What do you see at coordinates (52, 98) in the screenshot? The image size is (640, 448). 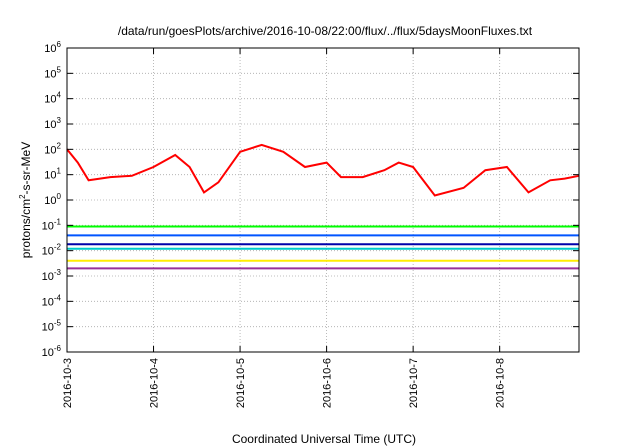 I see `y-tick-label: 10⁴` at bounding box center [52, 98].